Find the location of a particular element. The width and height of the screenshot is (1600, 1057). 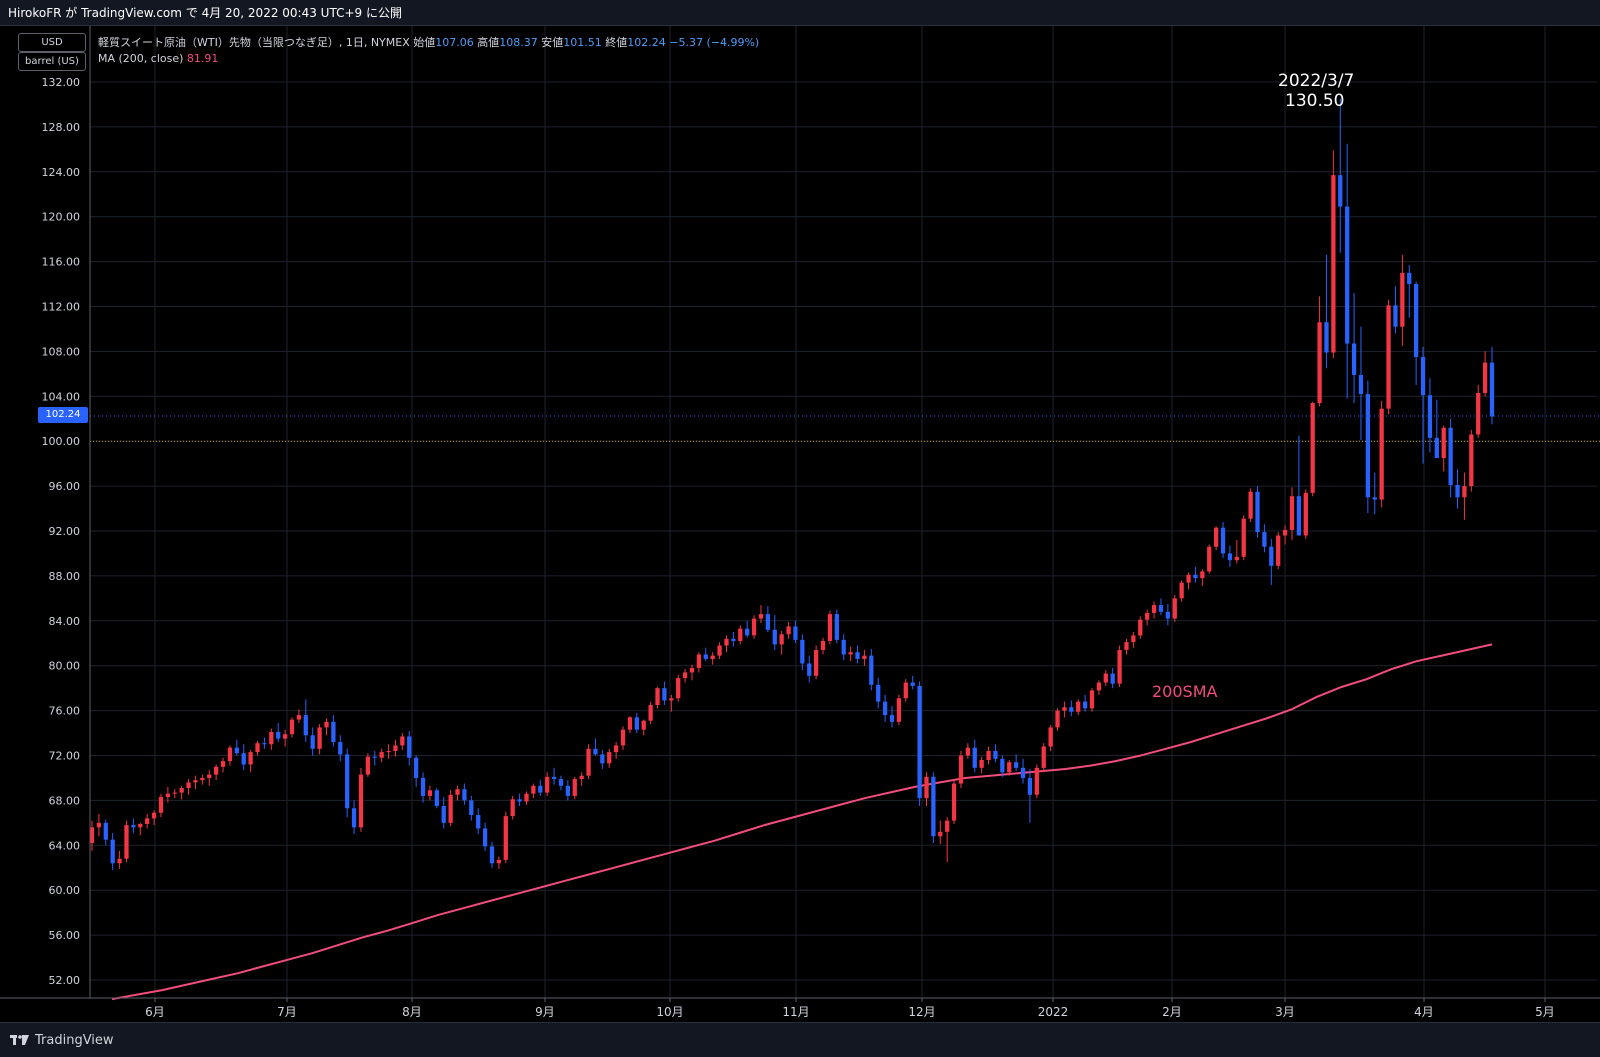

x-axis: 6月 7月 8月 9月 10月 11月 12月 2022 2月 3月 4月 5月 is located at coordinates (800, 1008).